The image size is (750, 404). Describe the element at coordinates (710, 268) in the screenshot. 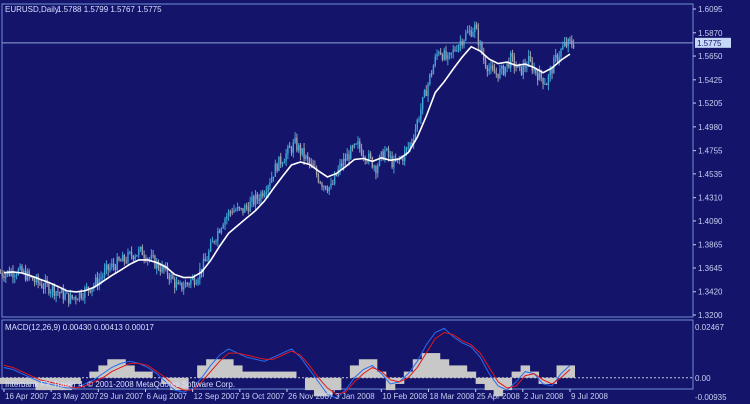

I see `price-tick-label: 1.3645` at that location.